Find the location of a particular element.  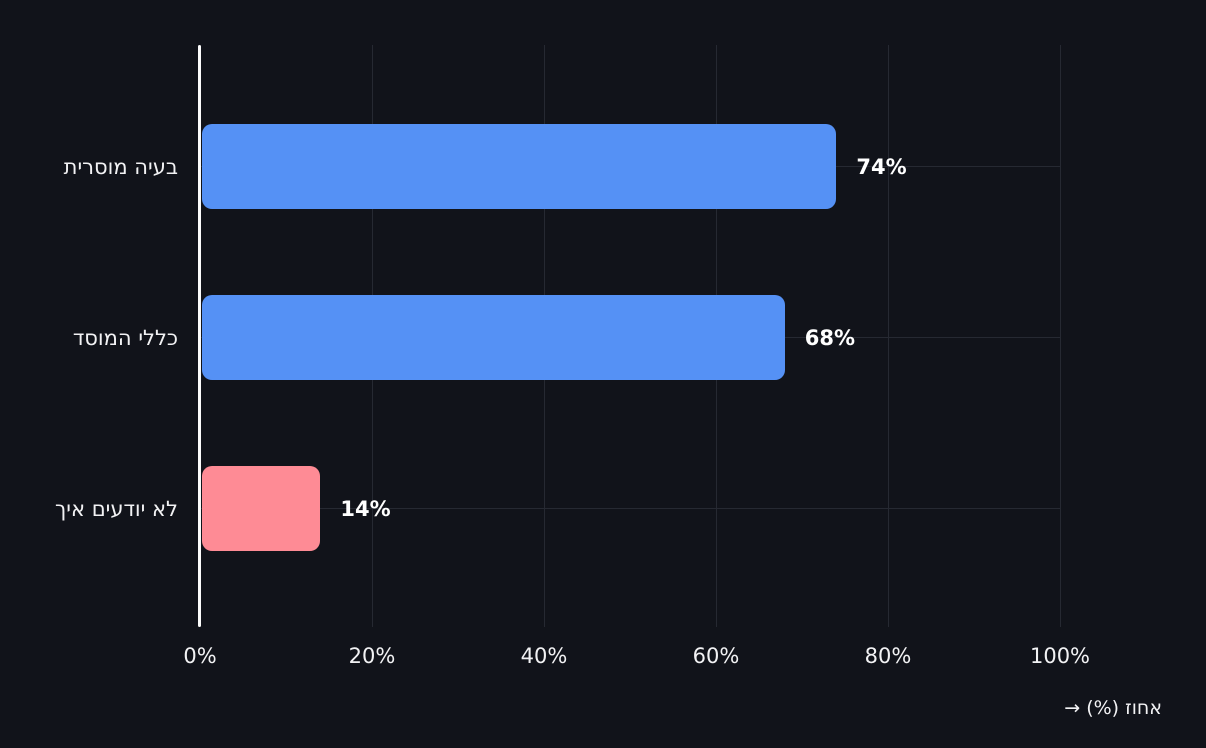

x-tick-label: 0% is located at coordinates (200, 656).